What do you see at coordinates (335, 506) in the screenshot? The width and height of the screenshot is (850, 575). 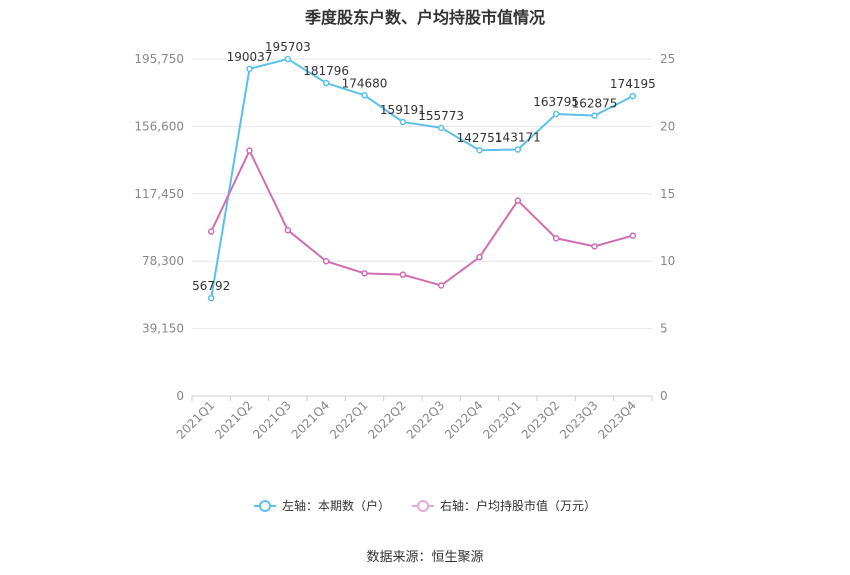 I see `legend-label-households: 左轴：本期数（户）` at bounding box center [335, 506].